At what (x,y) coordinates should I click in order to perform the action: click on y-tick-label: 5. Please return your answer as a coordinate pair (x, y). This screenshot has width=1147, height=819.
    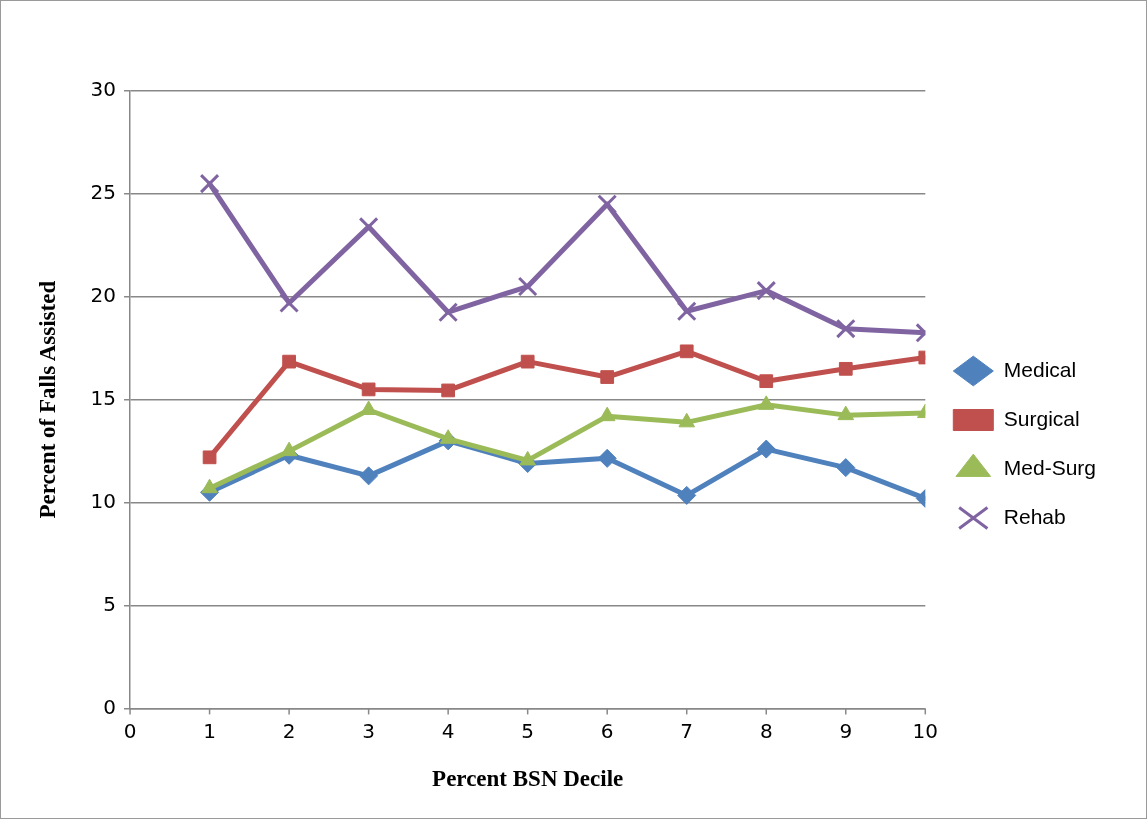
    Looking at the image, I should click on (110, 603).